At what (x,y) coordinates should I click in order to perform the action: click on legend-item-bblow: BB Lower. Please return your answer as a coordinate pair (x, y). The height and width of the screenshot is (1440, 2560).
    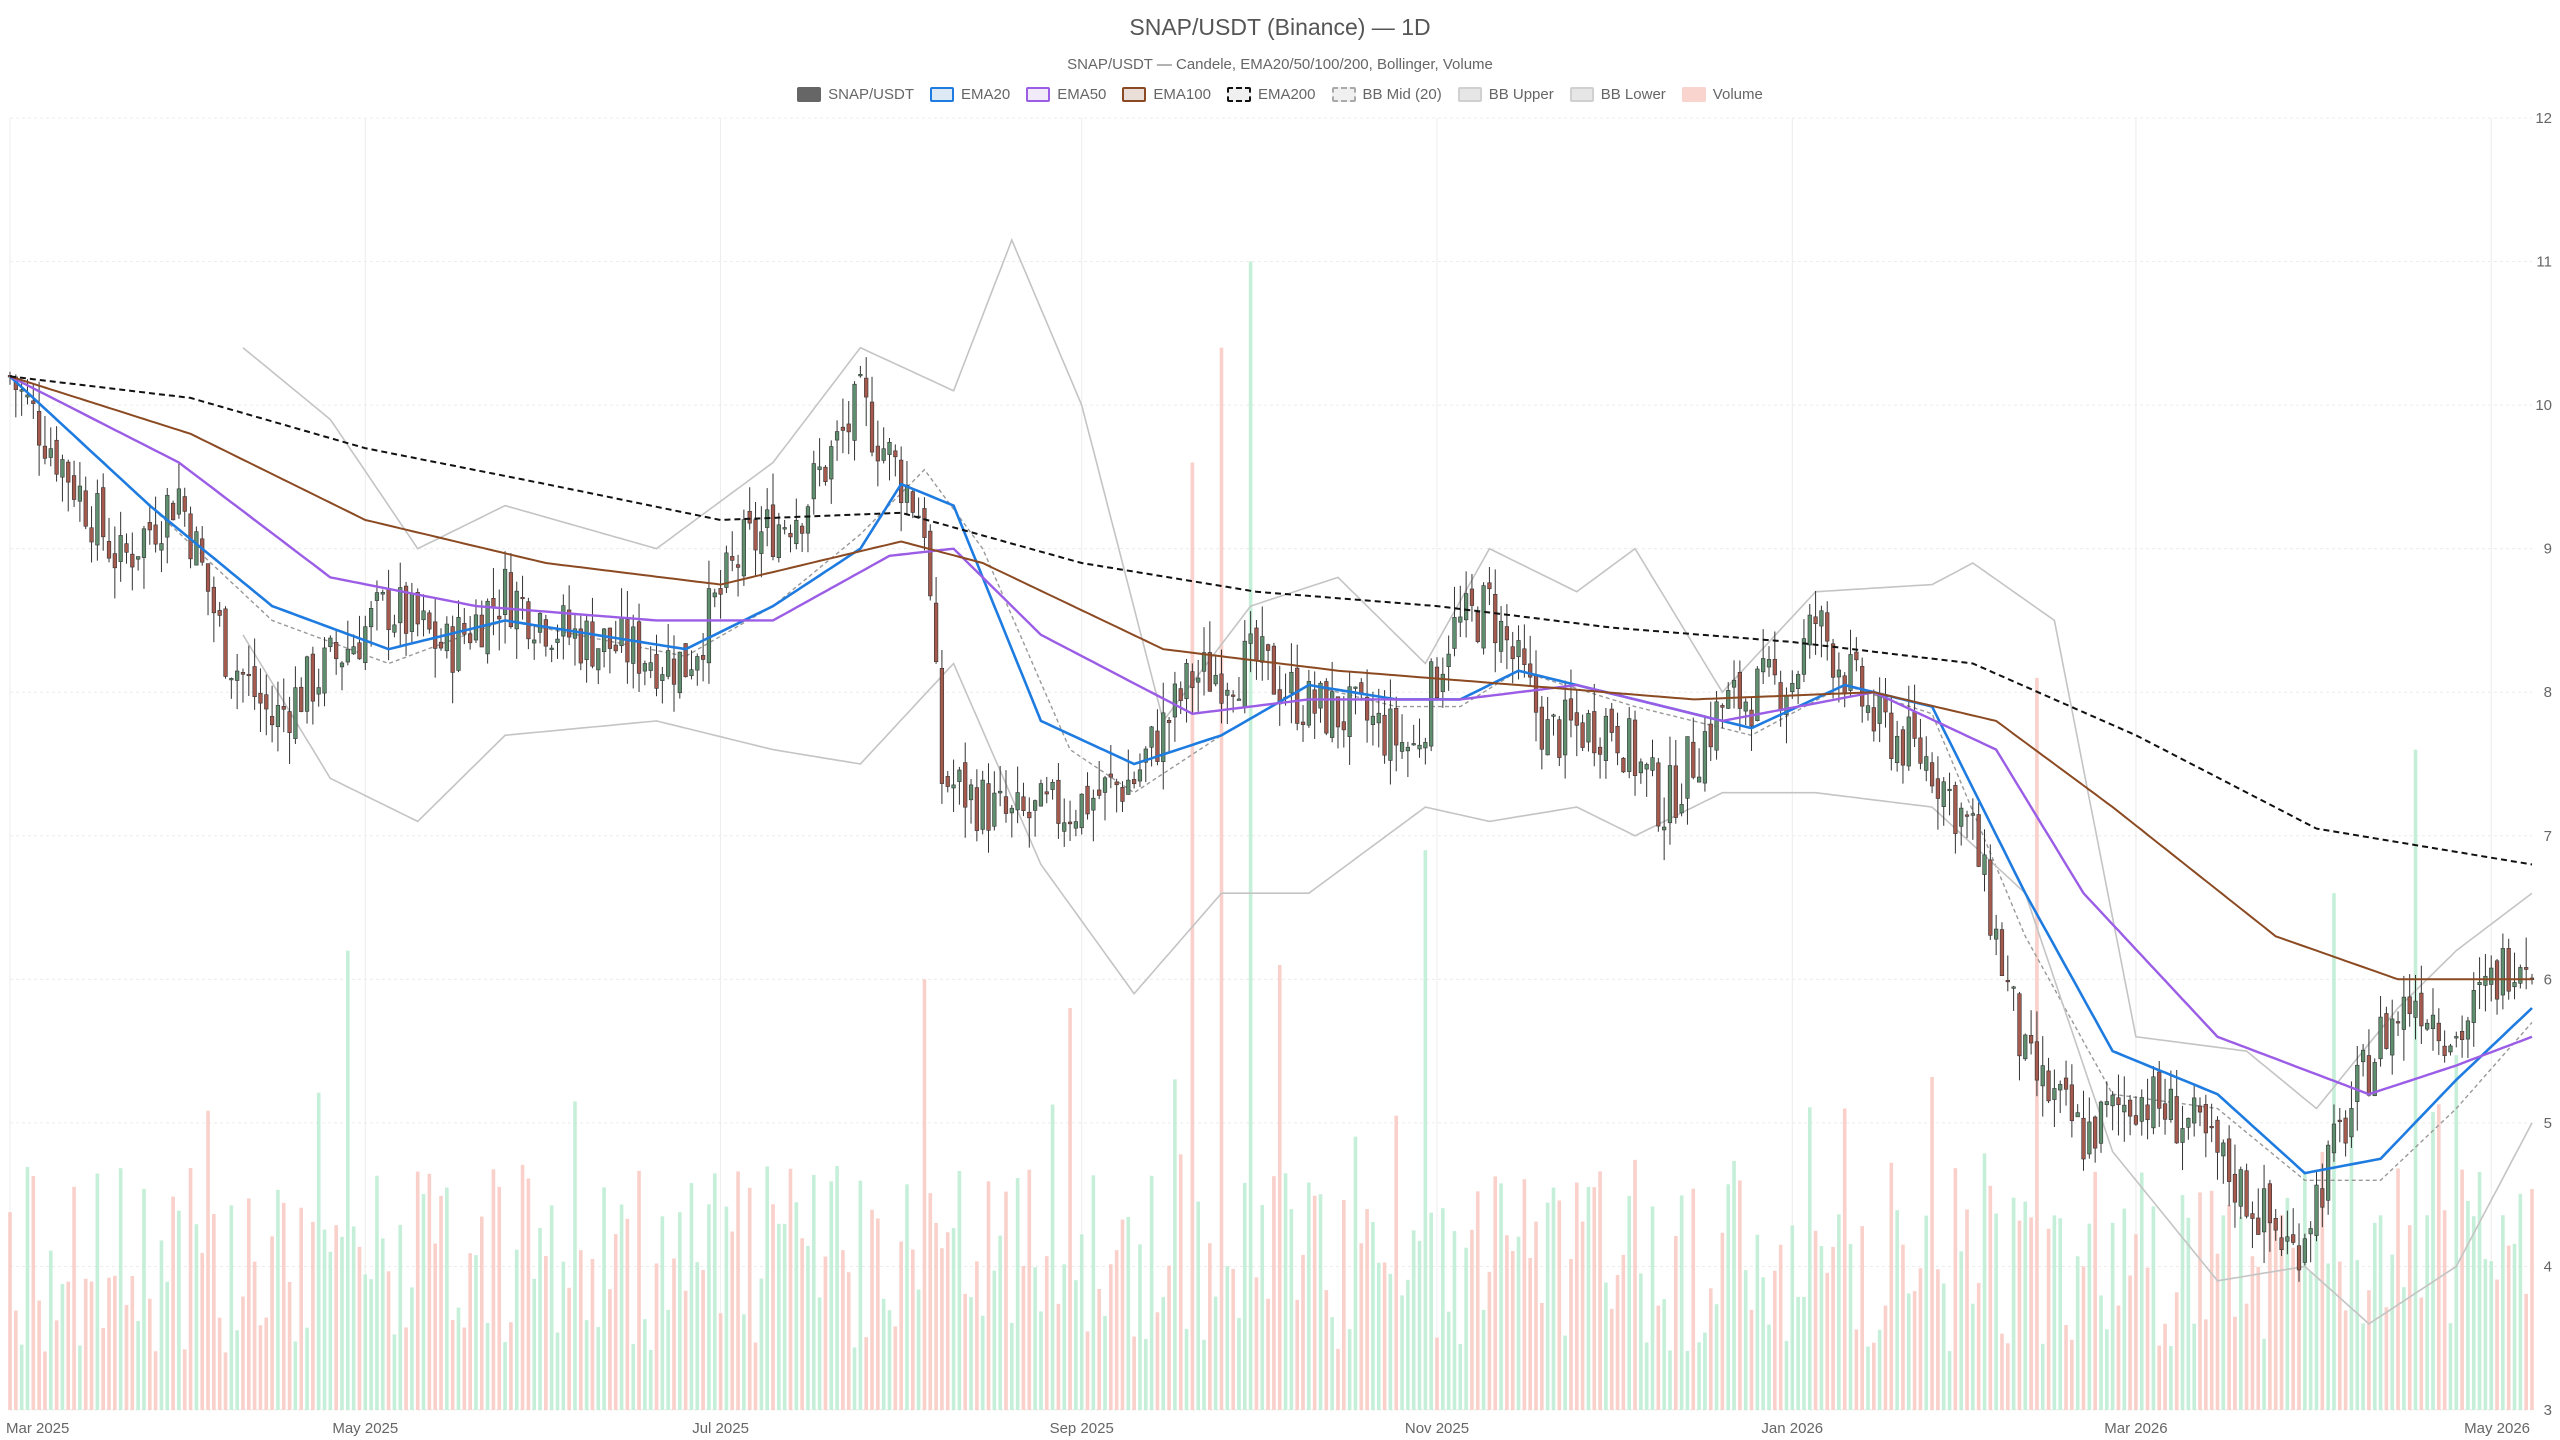
    Looking at the image, I should click on (1617, 94).